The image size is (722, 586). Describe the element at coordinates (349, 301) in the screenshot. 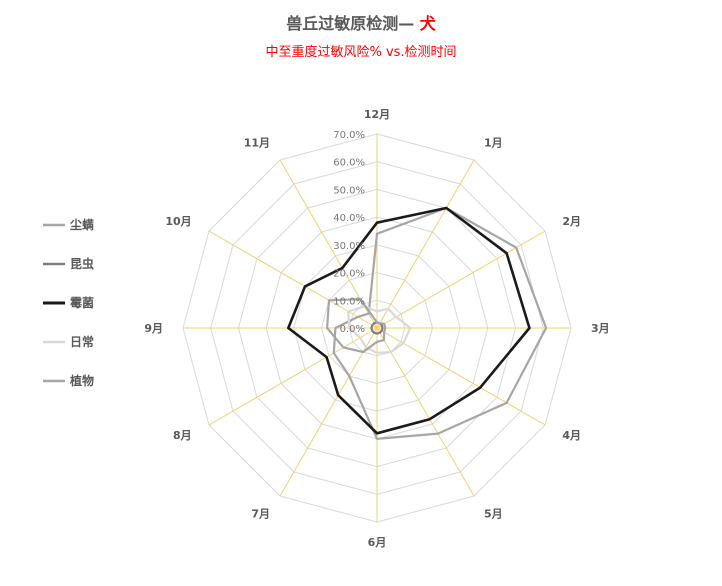

I see `radial-tick-label: 10.0%` at that location.